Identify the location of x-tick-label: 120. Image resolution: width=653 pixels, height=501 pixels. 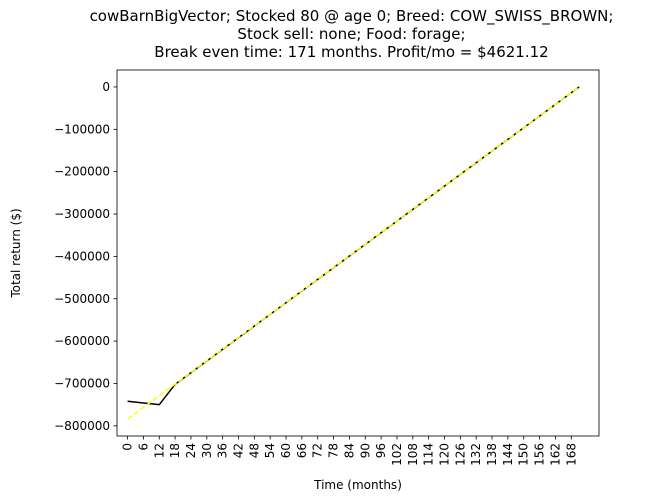
(445, 454).